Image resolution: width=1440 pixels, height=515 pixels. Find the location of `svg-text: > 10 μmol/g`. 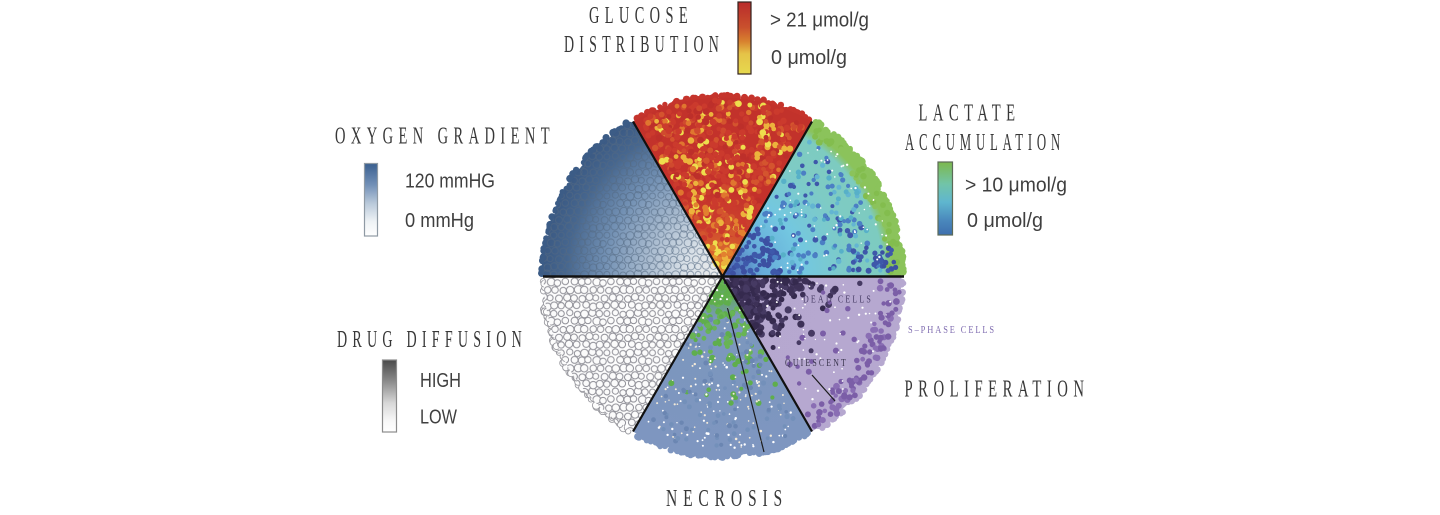

svg-text: > 10 μmol/g is located at coordinates (1016, 186).